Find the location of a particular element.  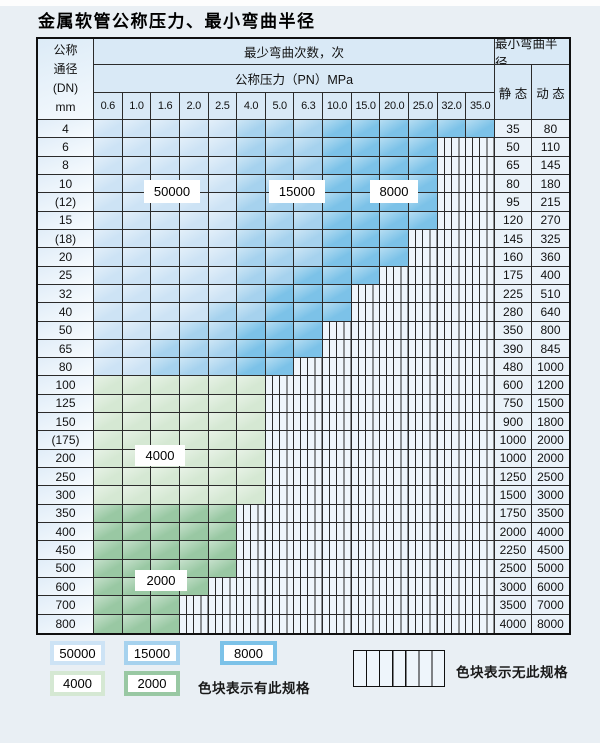

dynamic-radius-cell: 7000 is located at coordinates (550, 605).